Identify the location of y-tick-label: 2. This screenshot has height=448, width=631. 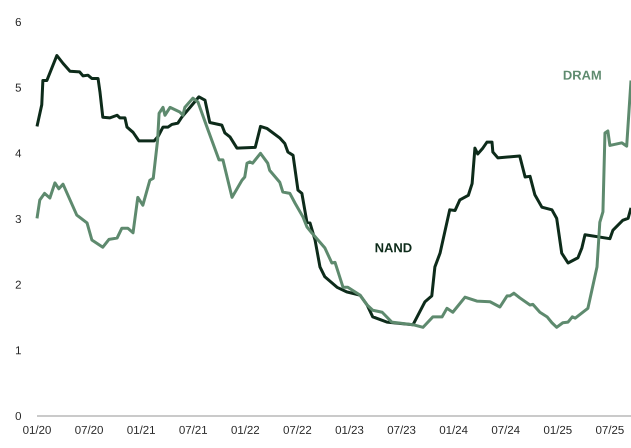
(18, 284).